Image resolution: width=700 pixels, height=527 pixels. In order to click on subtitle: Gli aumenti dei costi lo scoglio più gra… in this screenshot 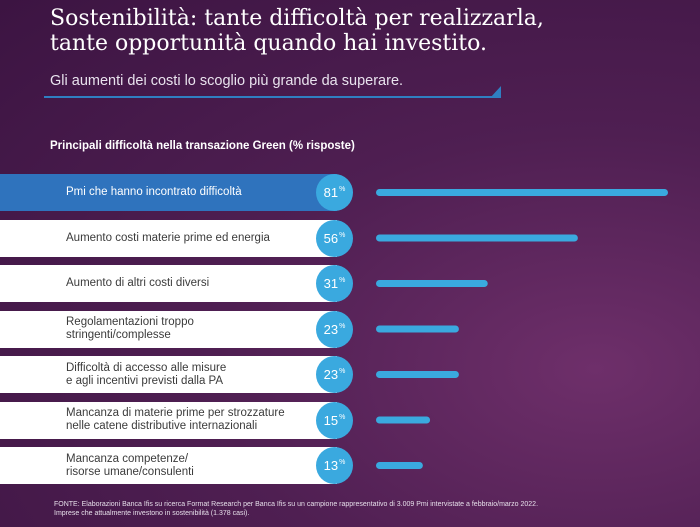, I will do `click(227, 81)`.